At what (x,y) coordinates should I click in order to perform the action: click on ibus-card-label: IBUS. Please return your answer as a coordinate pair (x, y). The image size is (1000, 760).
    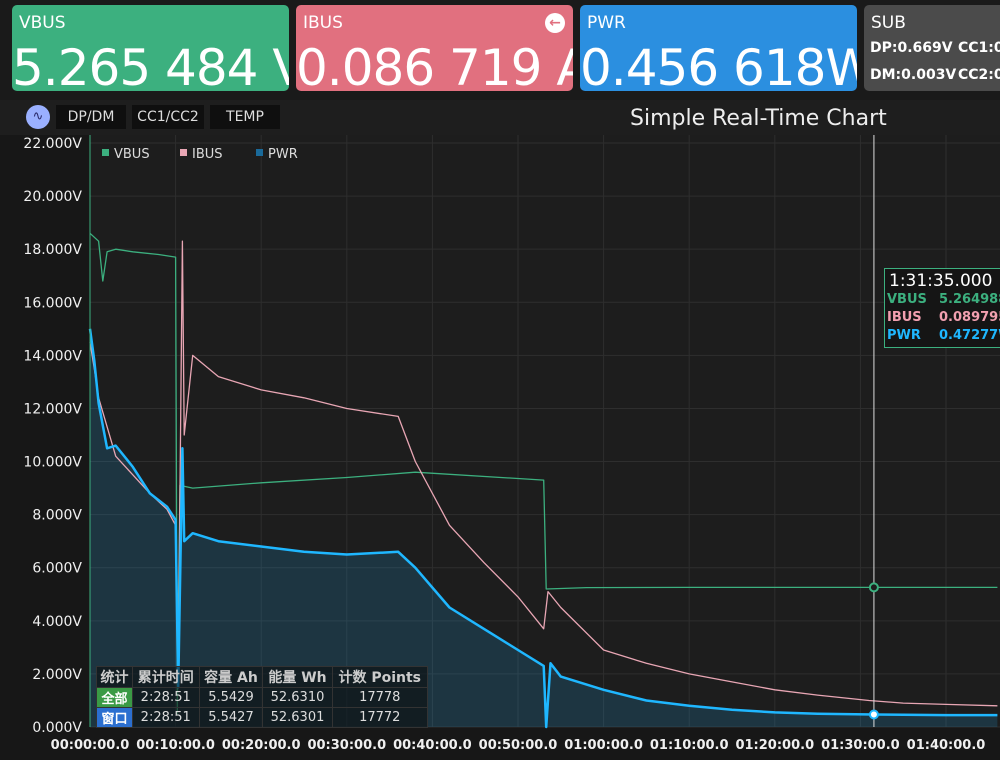
    Looking at the image, I should click on (323, 23).